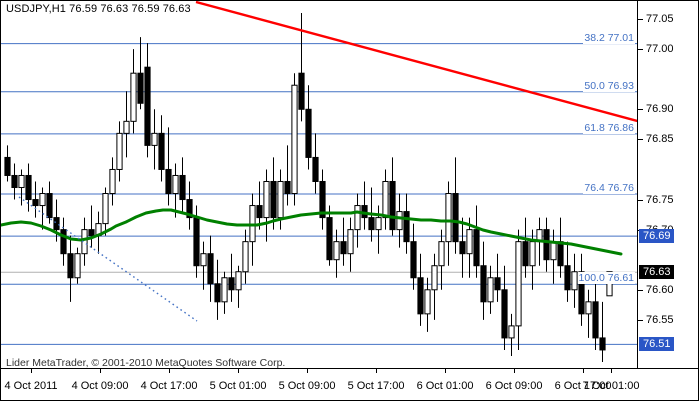 The height and width of the screenshot is (402, 700). Describe the element at coordinates (307, 386) in the screenshot. I see `time-tick-label: 5 Oct 09:00` at that location.